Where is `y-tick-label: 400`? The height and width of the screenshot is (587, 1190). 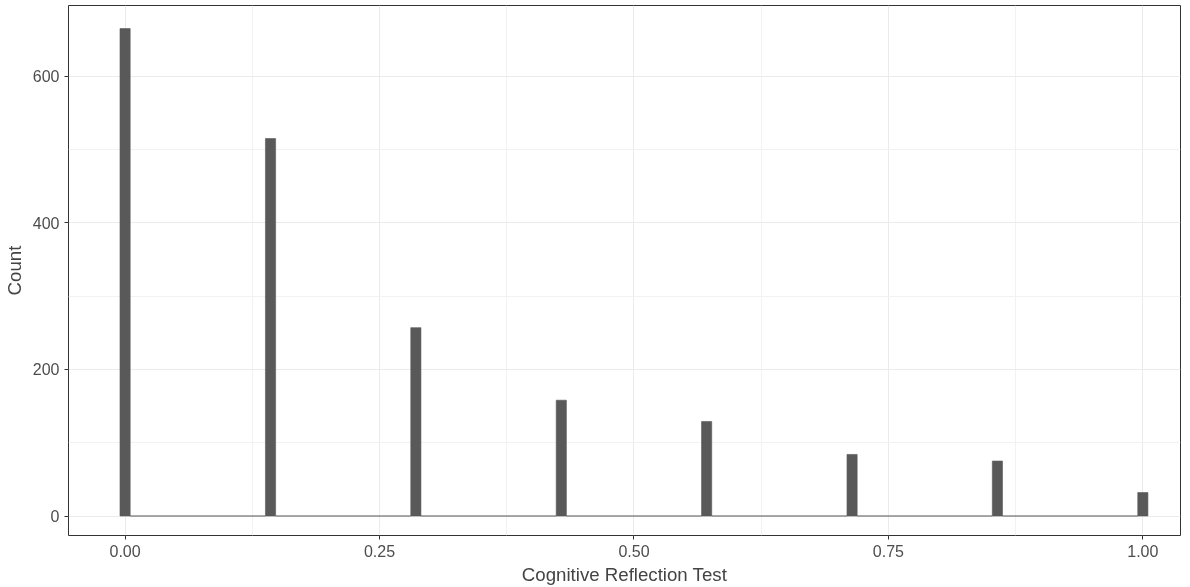
y-tick-label: 400 is located at coordinates (46, 223).